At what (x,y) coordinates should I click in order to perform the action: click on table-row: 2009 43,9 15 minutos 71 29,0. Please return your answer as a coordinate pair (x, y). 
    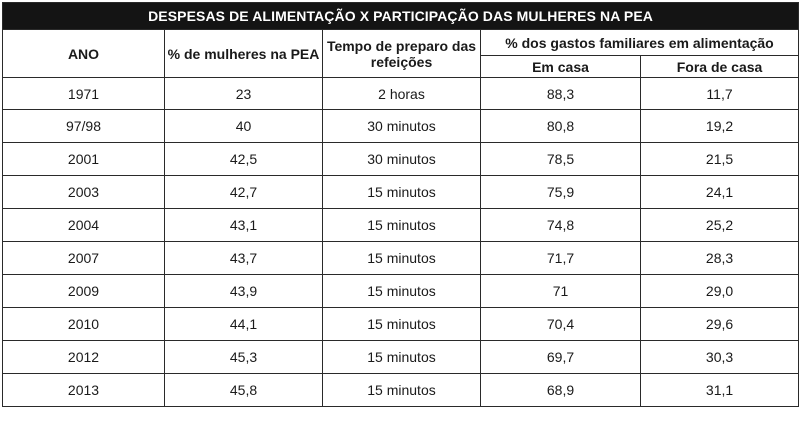
    Looking at the image, I should click on (401, 291).